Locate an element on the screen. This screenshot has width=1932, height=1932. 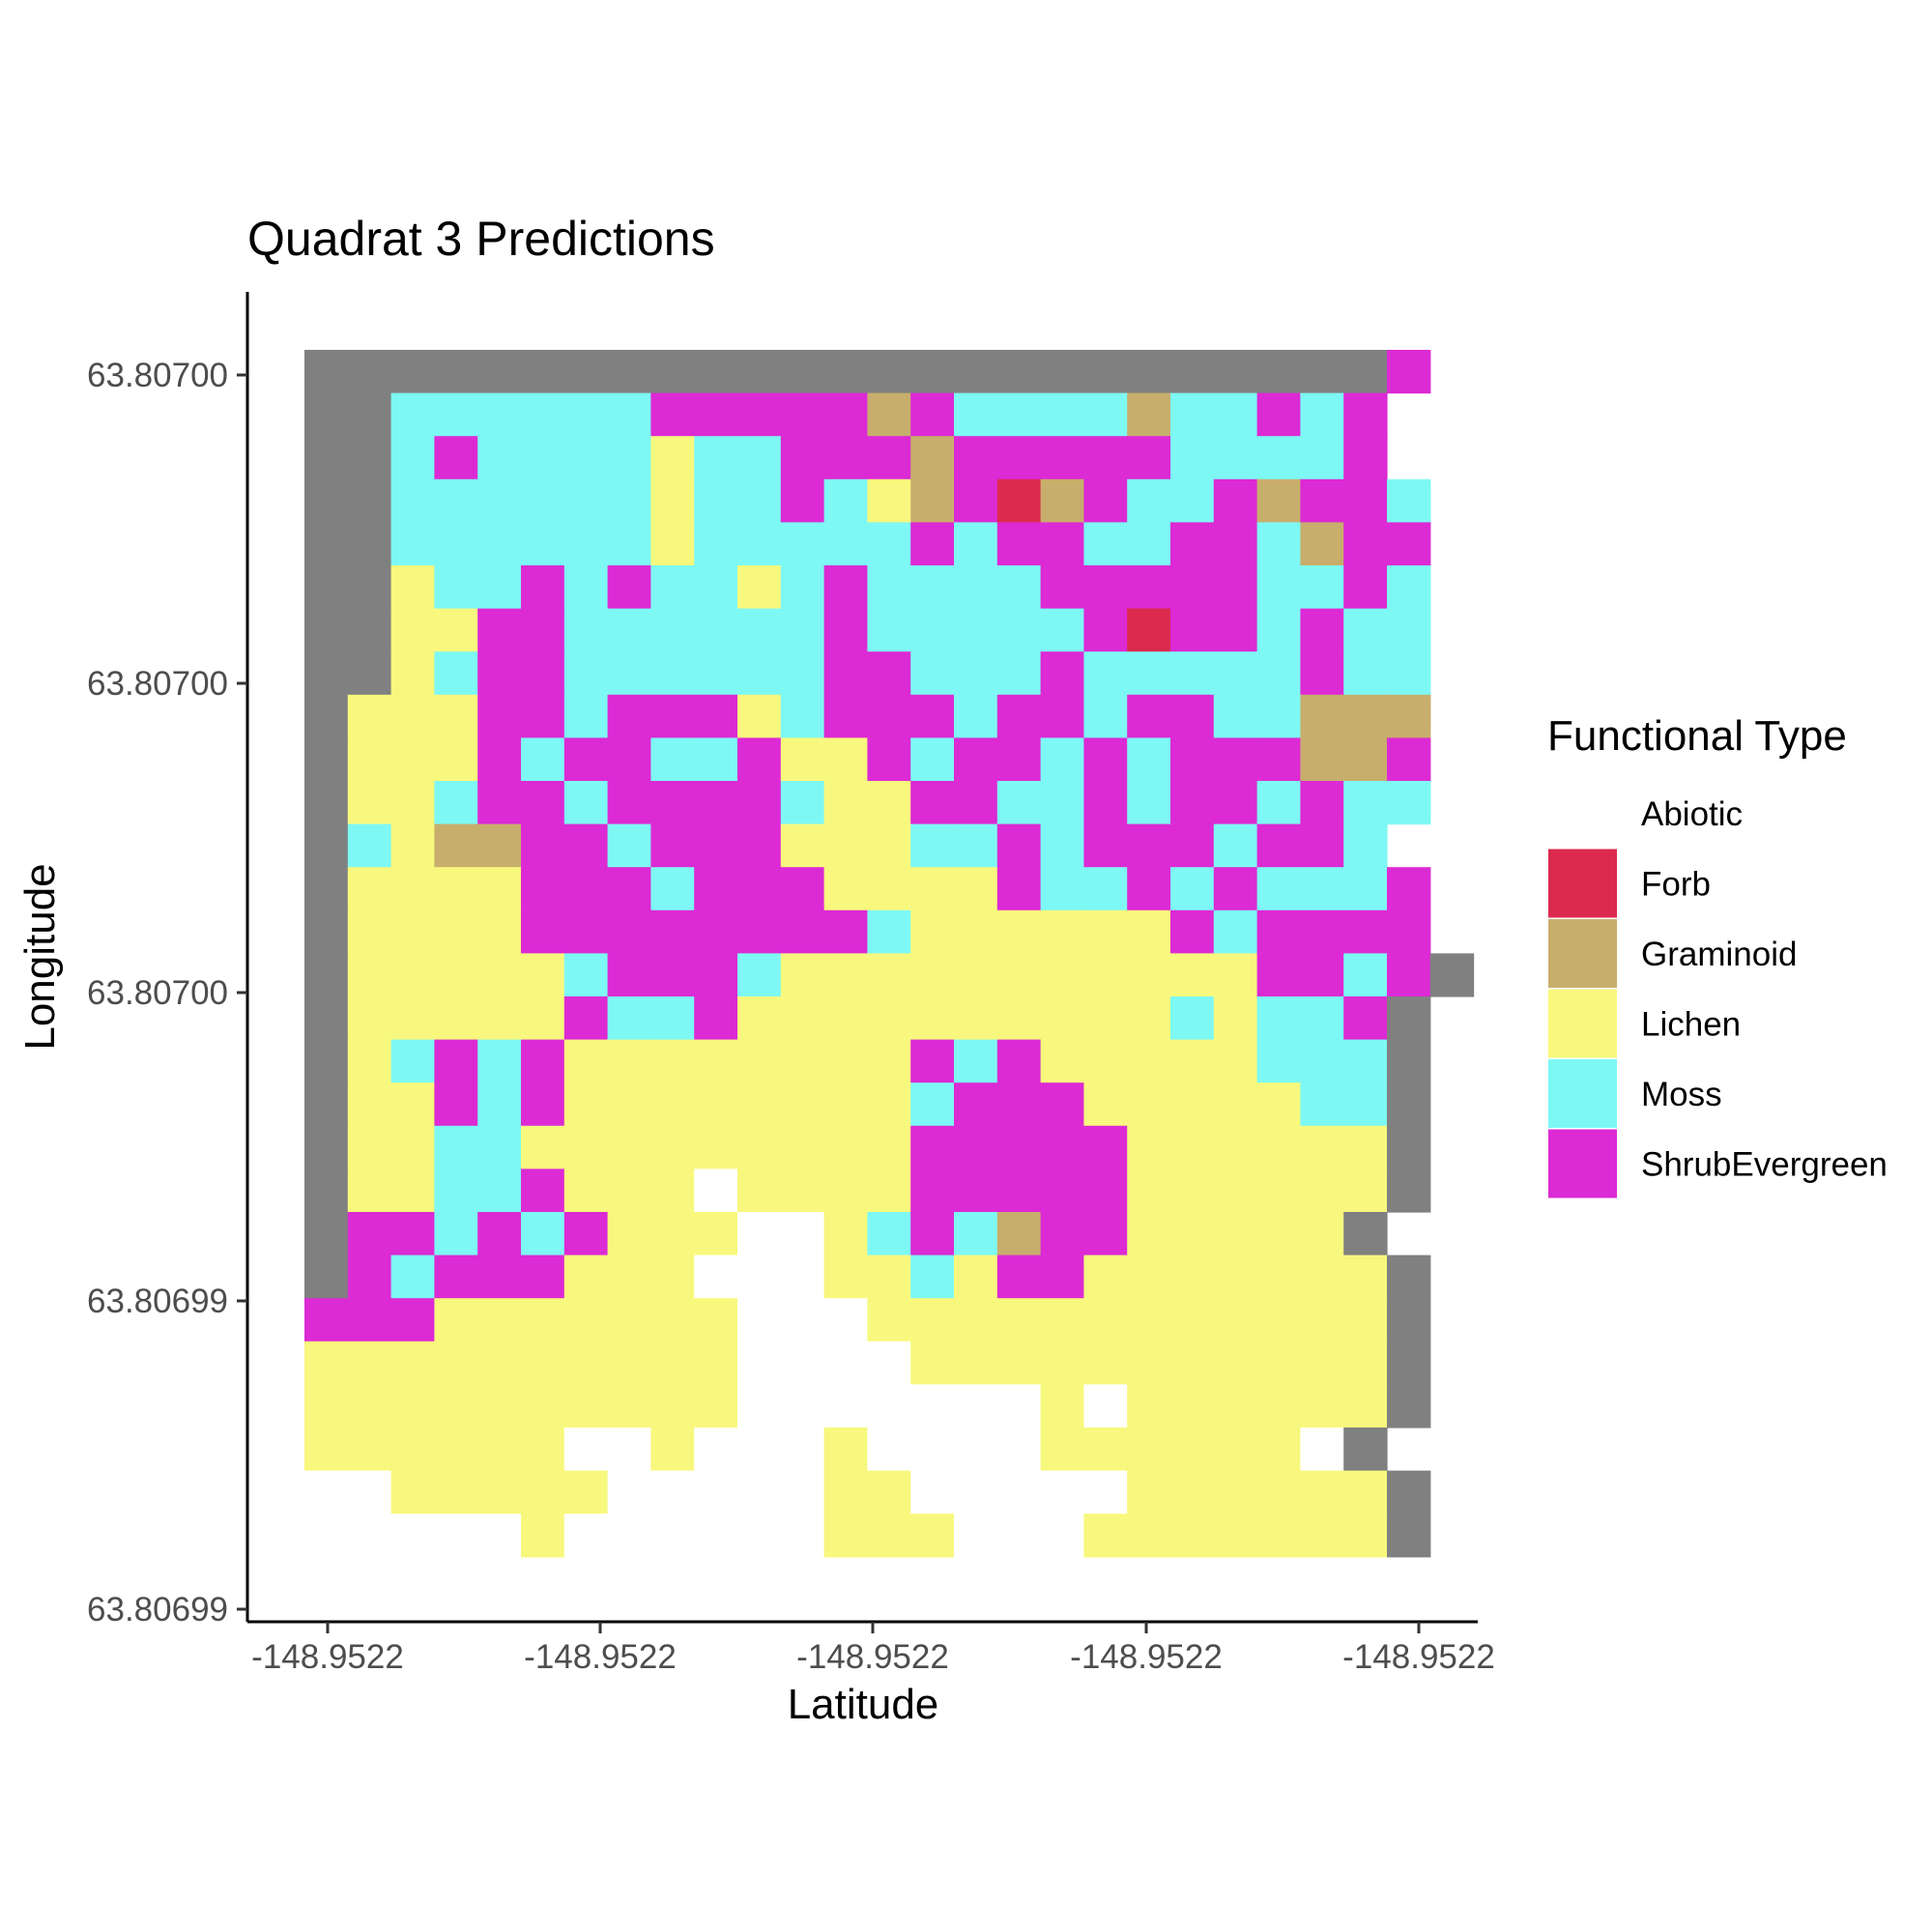
legend-key-forb is located at coordinates (1582, 883).